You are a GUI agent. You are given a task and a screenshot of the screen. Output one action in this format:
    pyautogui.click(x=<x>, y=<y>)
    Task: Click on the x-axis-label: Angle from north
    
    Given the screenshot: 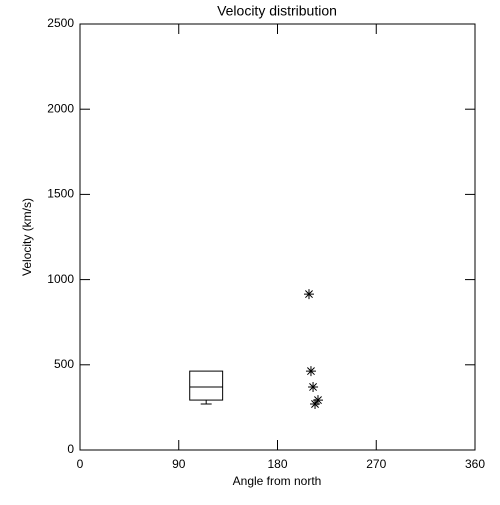 What is the action you would take?
    pyautogui.click(x=277, y=481)
    